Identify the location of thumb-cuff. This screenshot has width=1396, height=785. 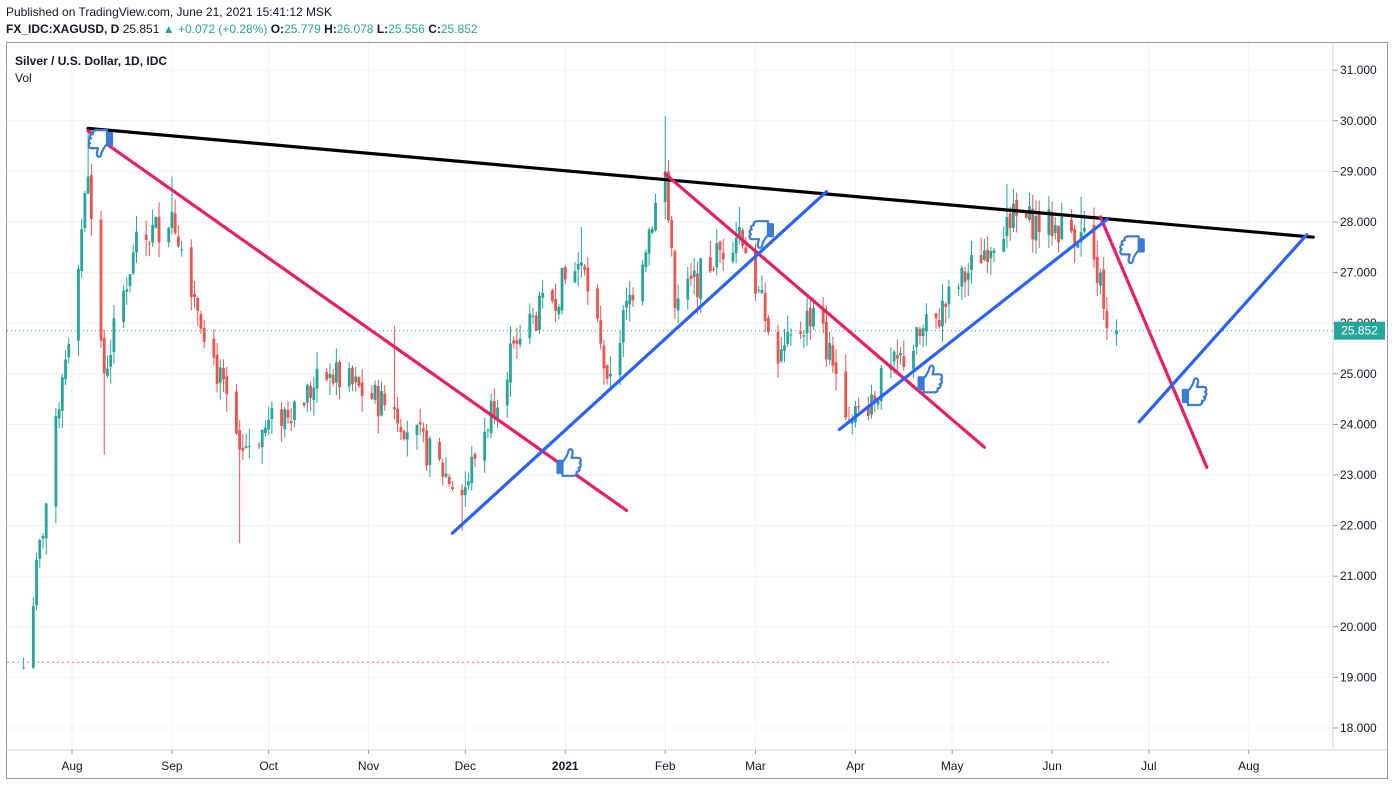
(560, 466).